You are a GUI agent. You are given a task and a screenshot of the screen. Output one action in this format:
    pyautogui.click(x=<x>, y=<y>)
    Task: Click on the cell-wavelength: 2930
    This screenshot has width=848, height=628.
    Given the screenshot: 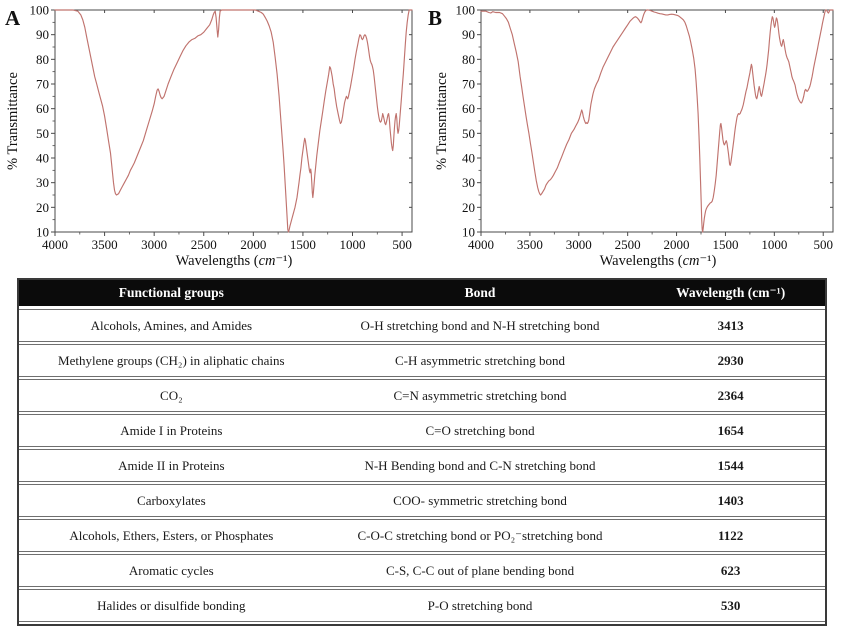 What is the action you would take?
    pyautogui.click(x=730, y=360)
    